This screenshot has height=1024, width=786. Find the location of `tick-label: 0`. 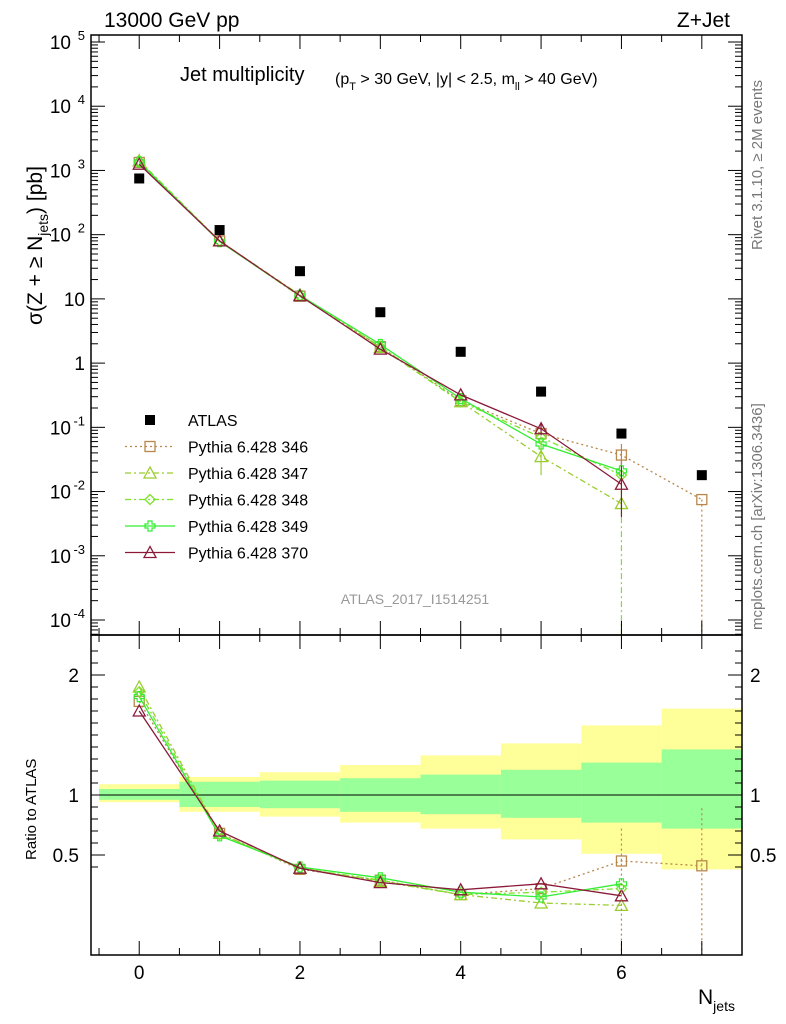

tick-label: 0 is located at coordinates (139, 973).